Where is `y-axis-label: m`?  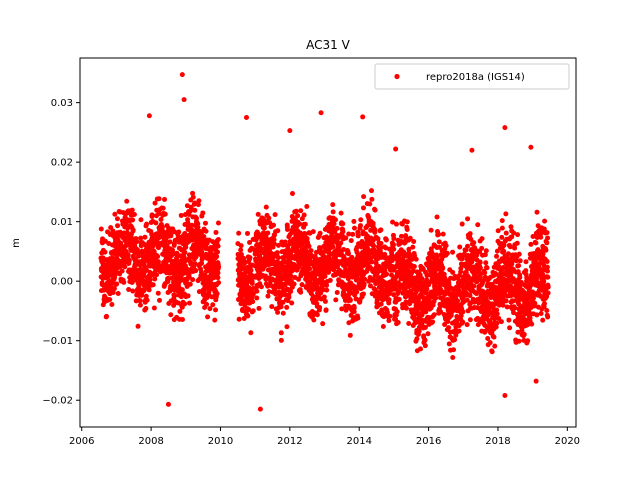 y-axis-label: m is located at coordinates (16, 243).